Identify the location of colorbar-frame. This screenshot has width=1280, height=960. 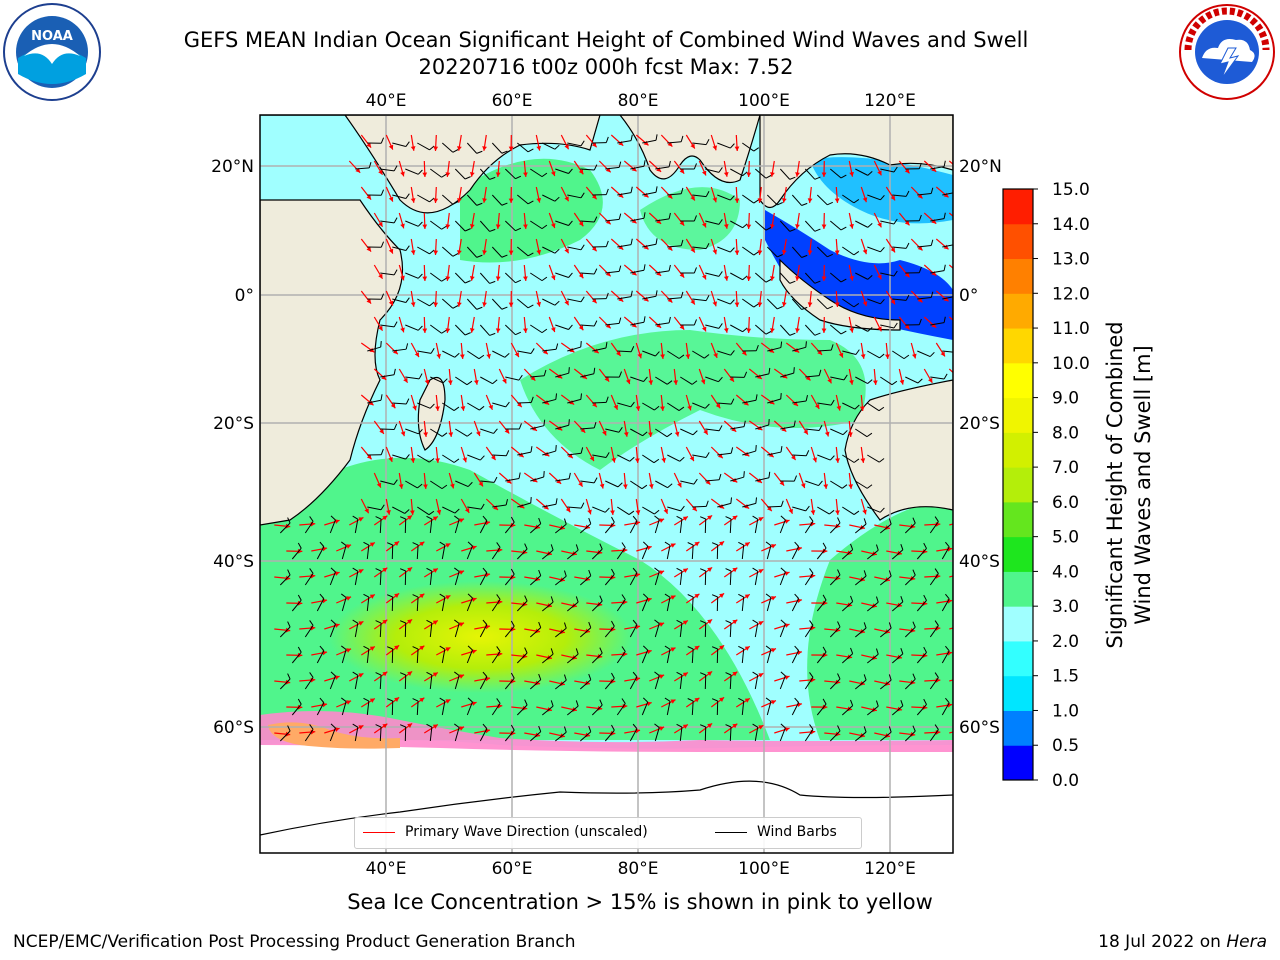
(1018, 484).